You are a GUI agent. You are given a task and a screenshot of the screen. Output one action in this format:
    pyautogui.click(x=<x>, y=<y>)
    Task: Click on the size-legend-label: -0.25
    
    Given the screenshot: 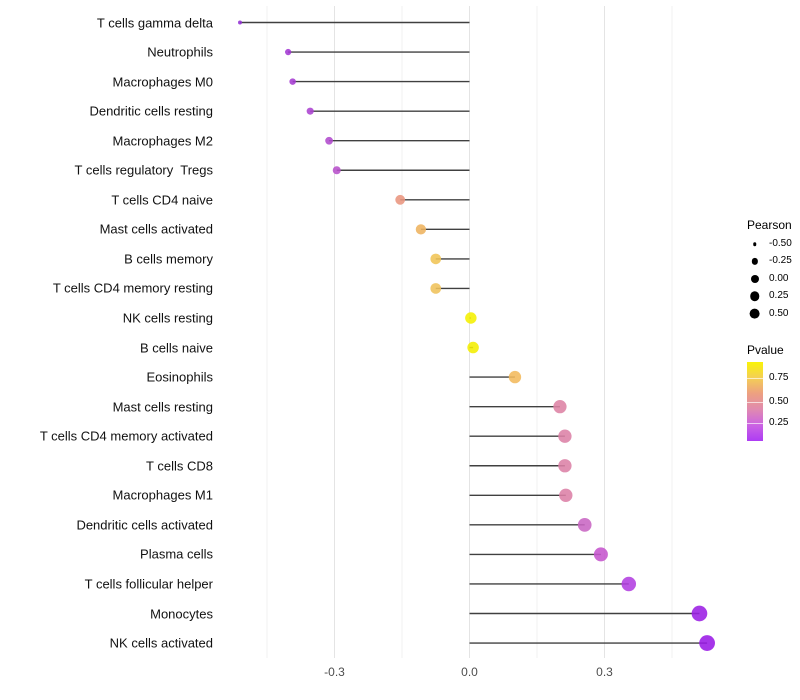 What is the action you would take?
    pyautogui.click(x=780, y=261)
    